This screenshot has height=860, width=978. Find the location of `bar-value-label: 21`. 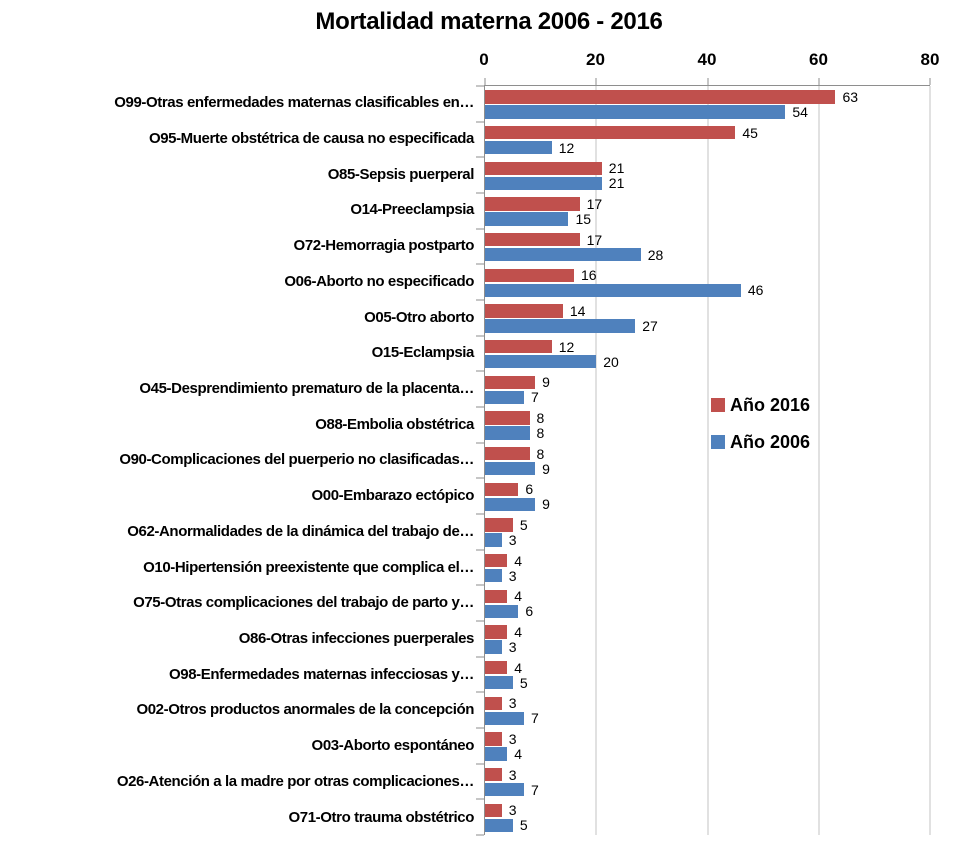

bar-value-label: 21 is located at coordinates (616, 183).